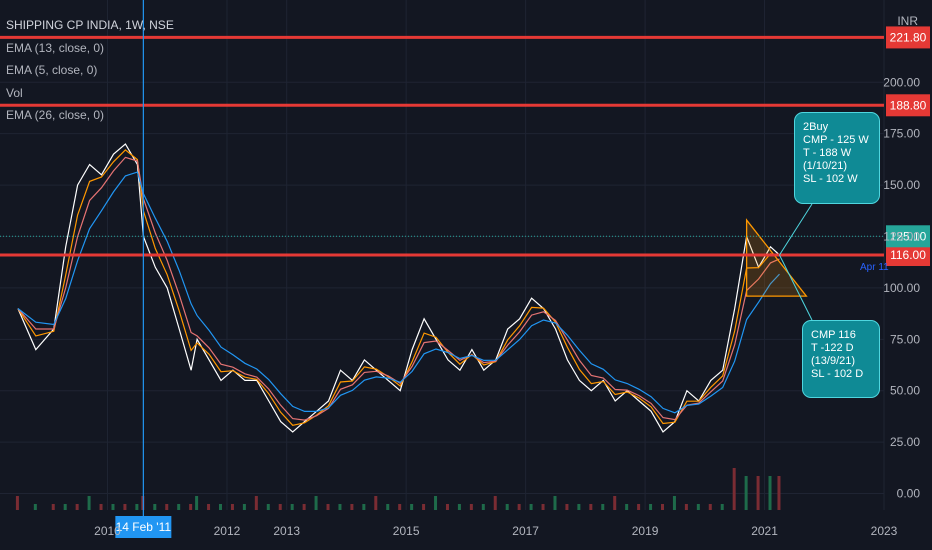 This screenshot has height=550, width=932. I want to click on x-tick-label: 2017, so click(525, 531).